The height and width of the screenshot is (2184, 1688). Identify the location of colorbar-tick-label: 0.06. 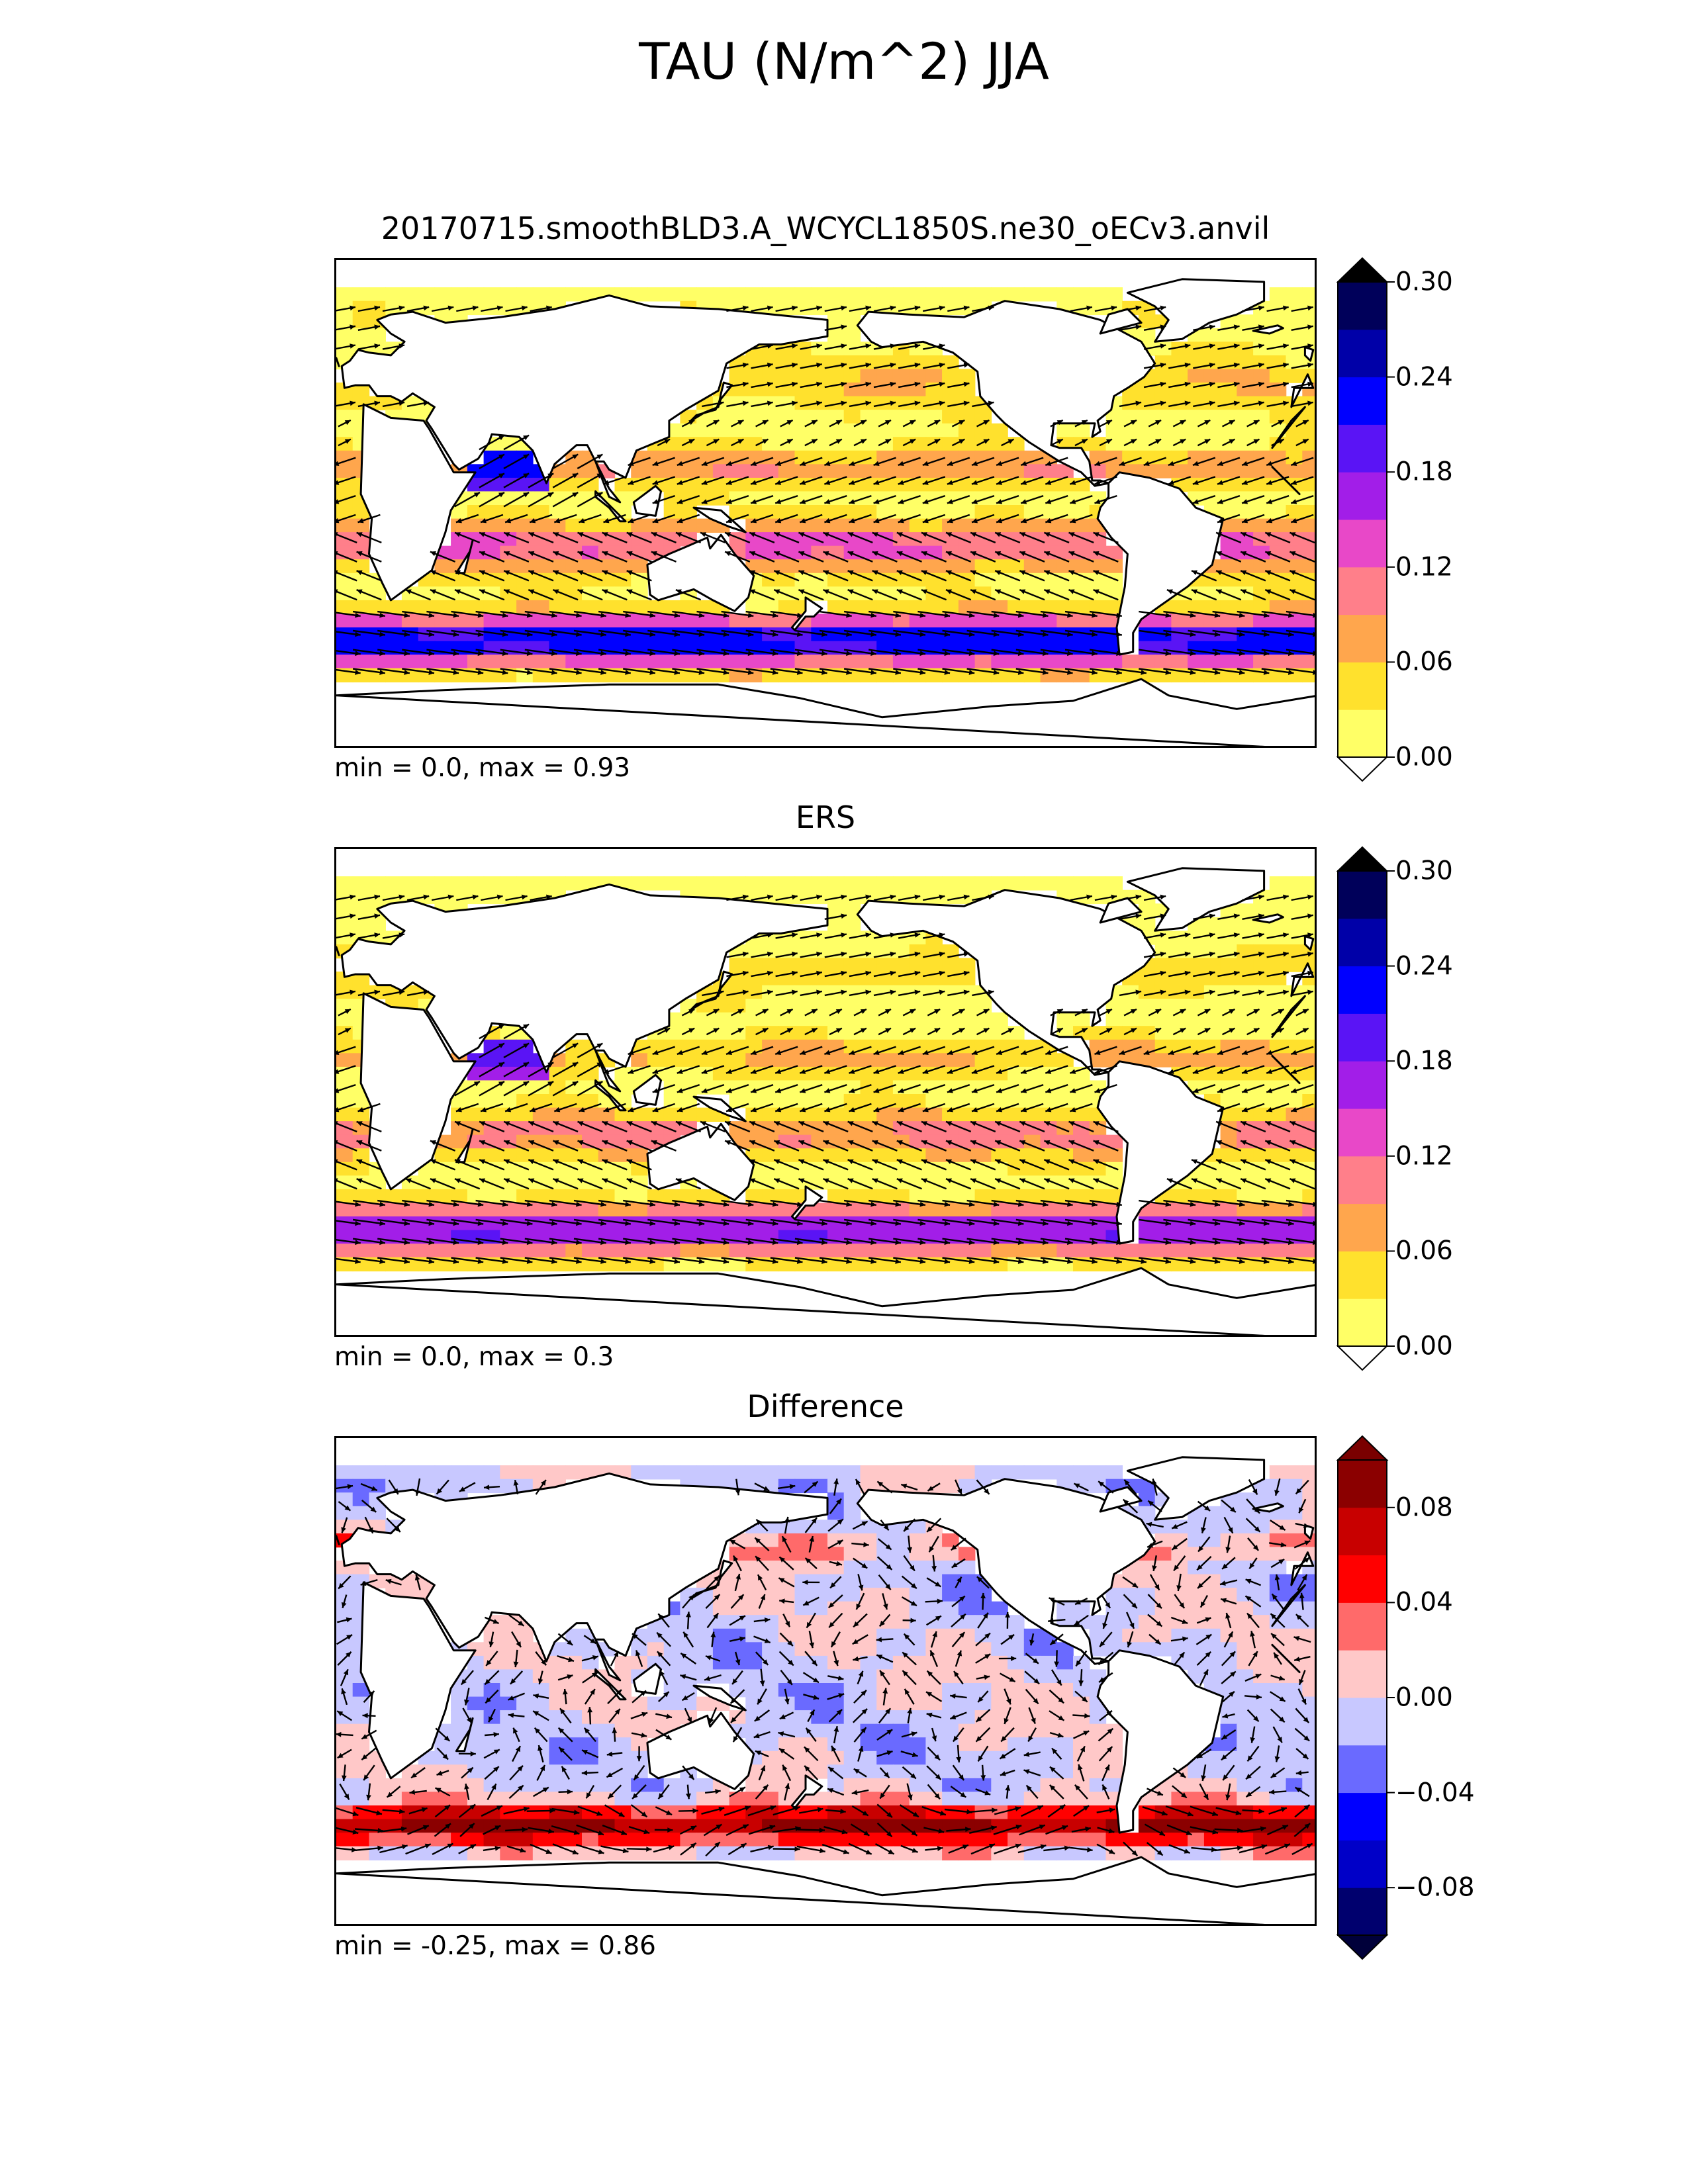
(1424, 1251).